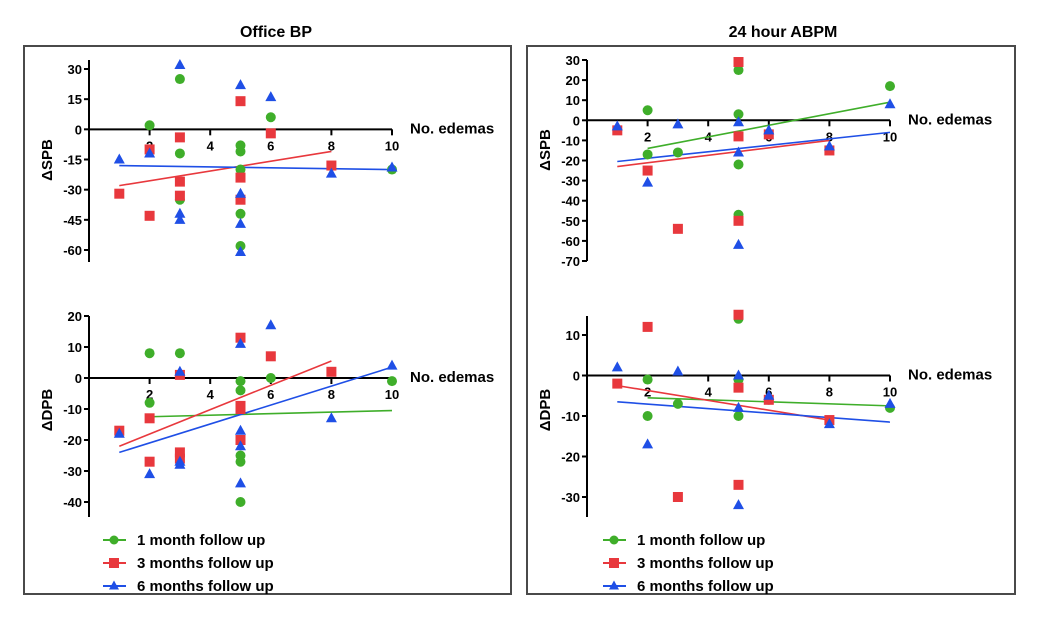  I want to click on y-tick-label: 30, so click(573, 60).